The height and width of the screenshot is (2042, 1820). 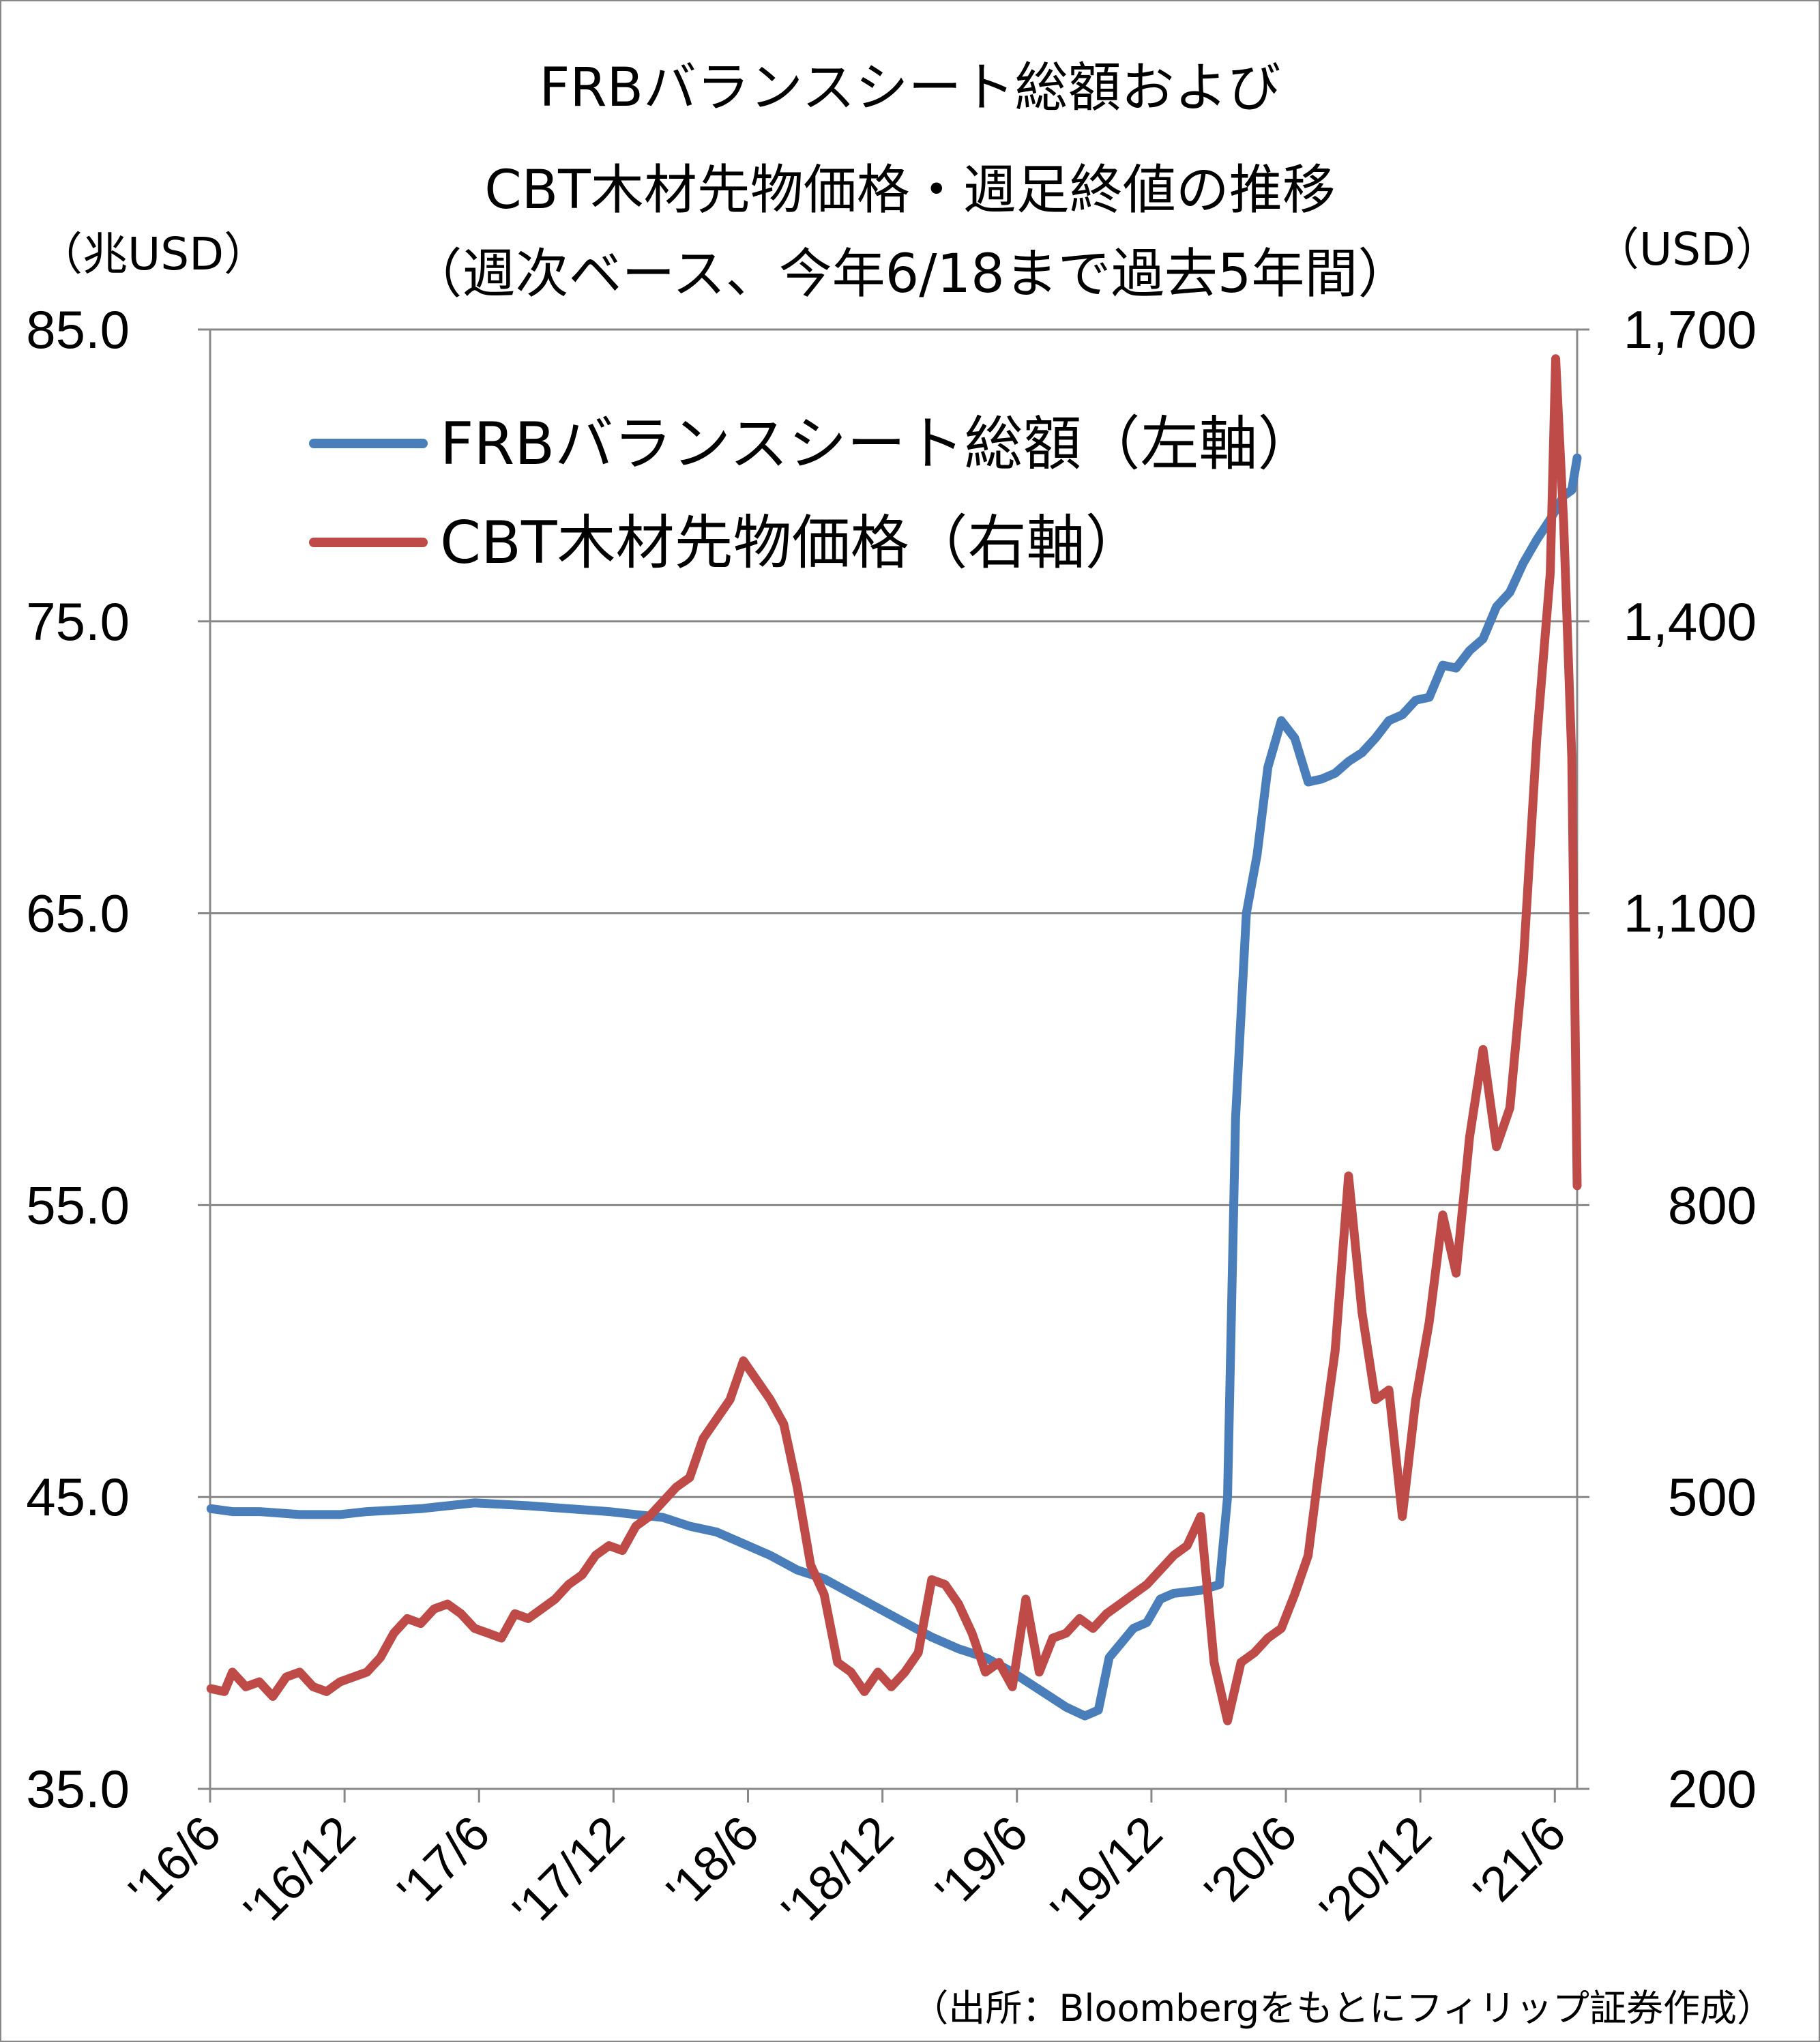 I want to click on legend: FRBバランスシート総額（左軸） CBT木材先物価格（右軸）, so click(x=813, y=493).